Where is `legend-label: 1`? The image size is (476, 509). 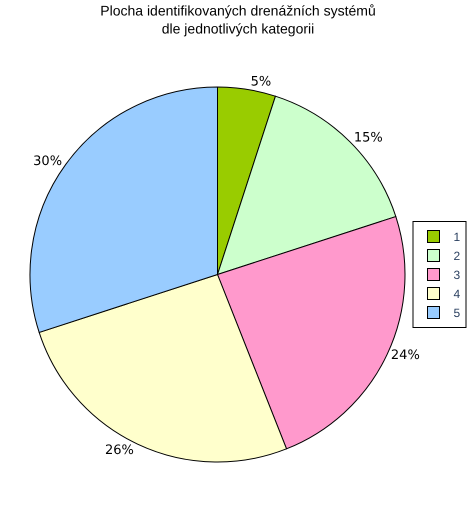 legend-label: 1 is located at coordinates (457, 237).